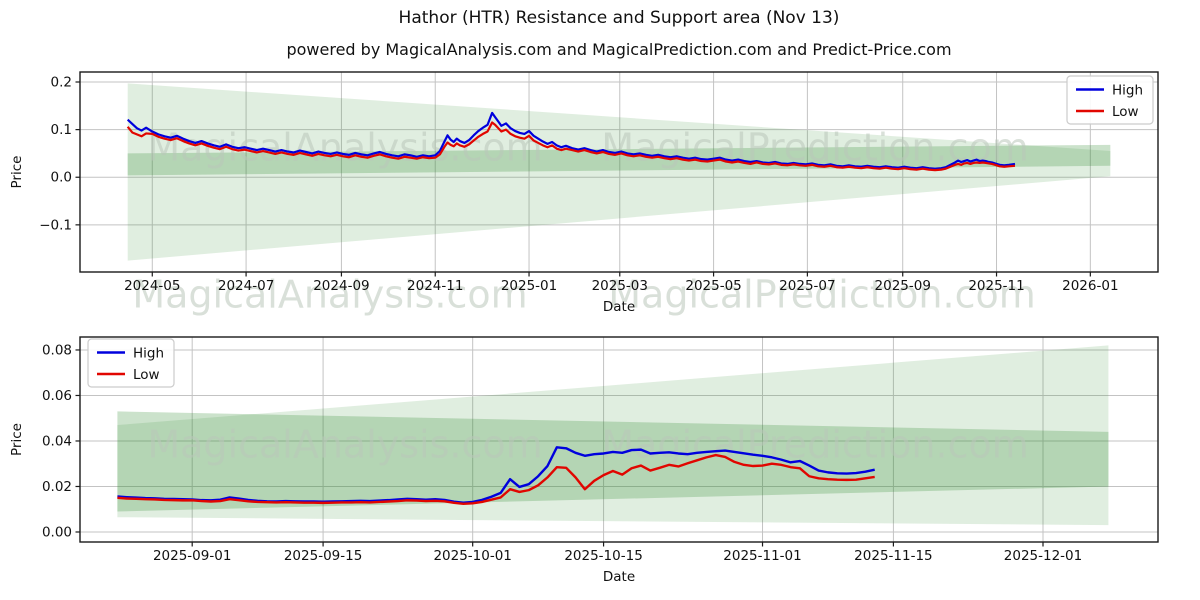 This screenshot has height=600, width=1200. What do you see at coordinates (61, 83) in the screenshot?
I see `y-tick-label: 0.2` at bounding box center [61, 83].